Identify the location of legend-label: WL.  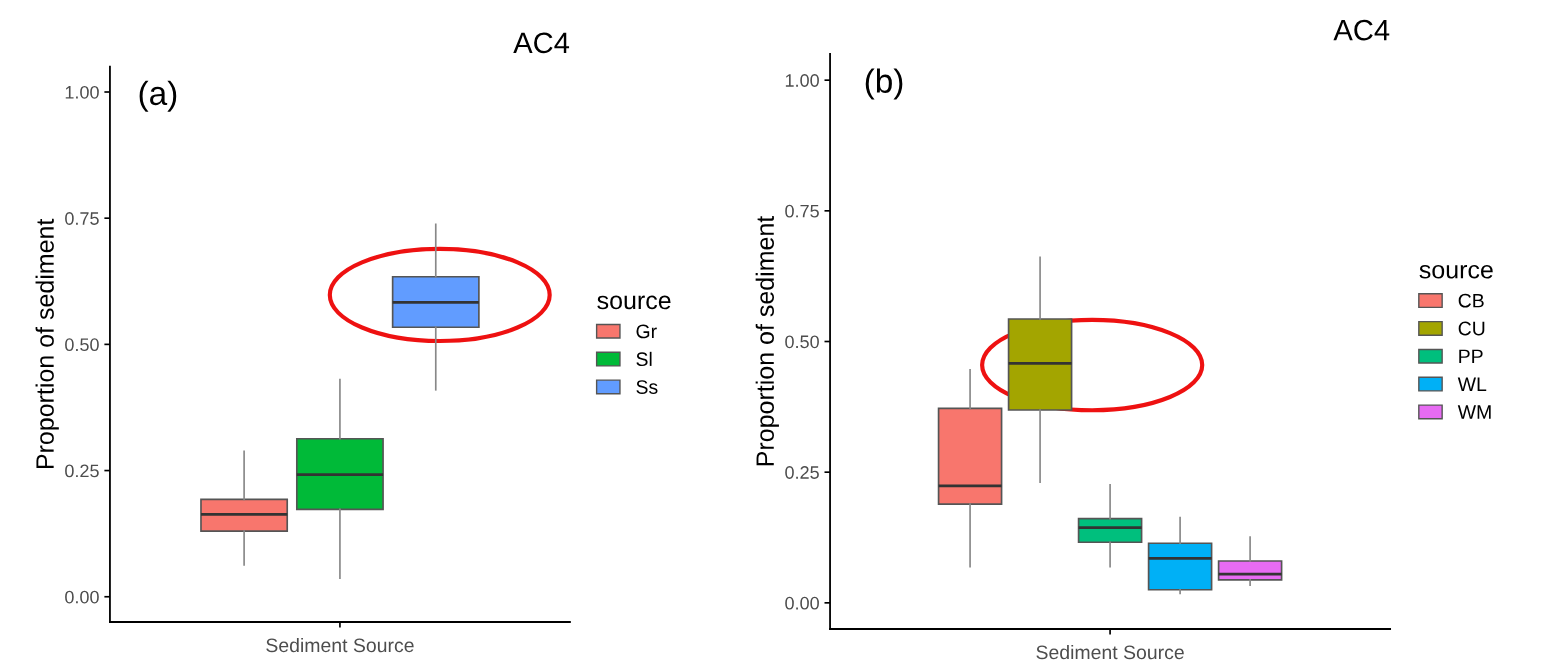
(1472, 384).